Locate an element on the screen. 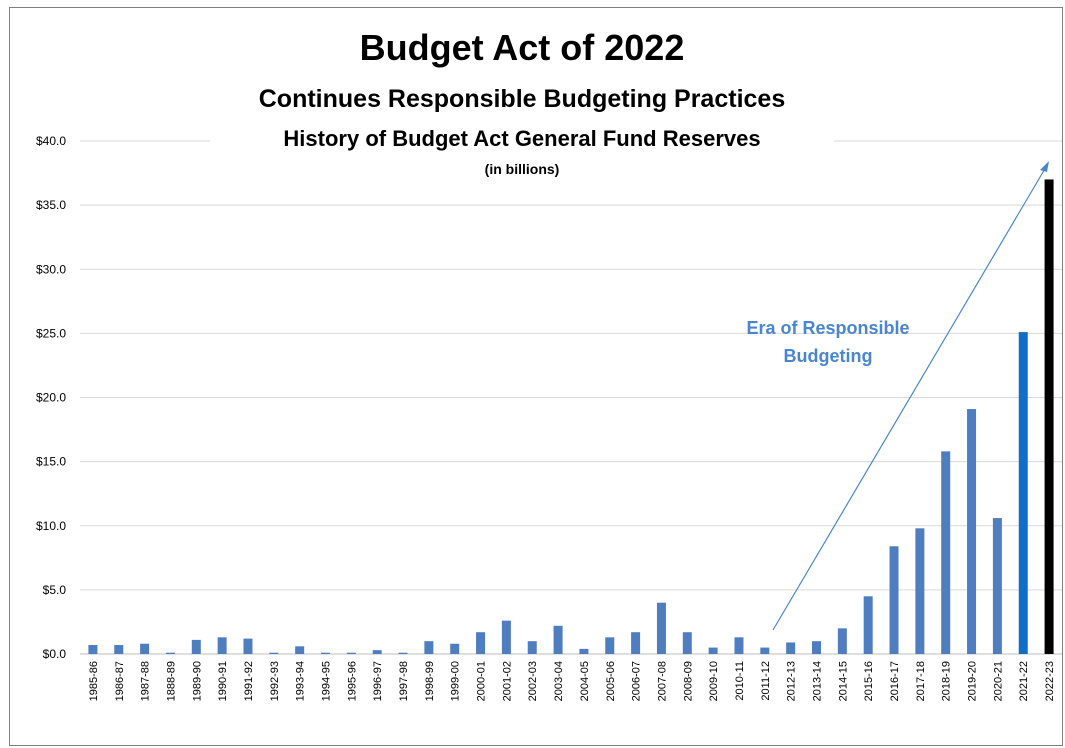 Image resolution: width=1065 pixels, height=748 pixels. y-tick-label: $25.0 is located at coordinates (51, 333).